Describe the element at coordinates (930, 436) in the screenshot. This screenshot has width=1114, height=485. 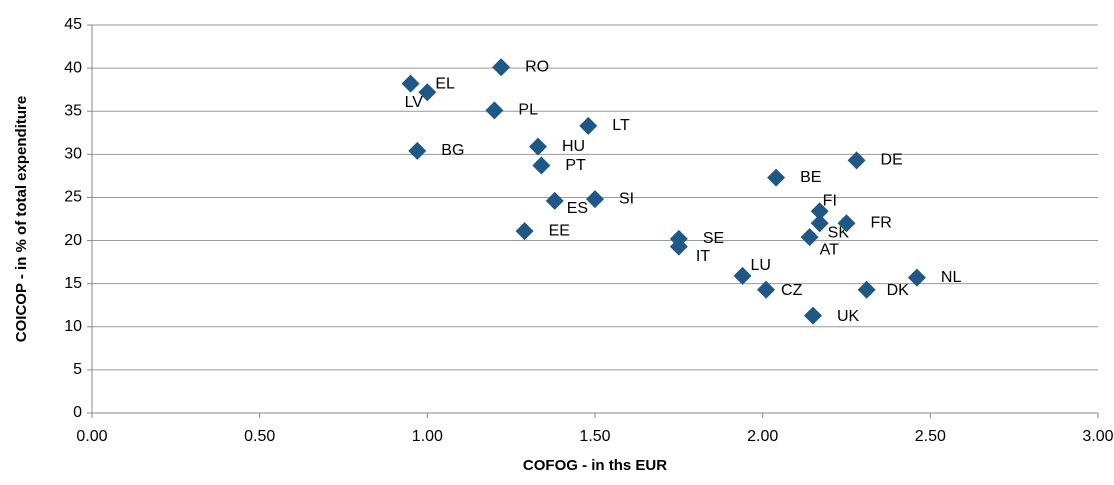
I see `x-tick-label: 2.50` at that location.